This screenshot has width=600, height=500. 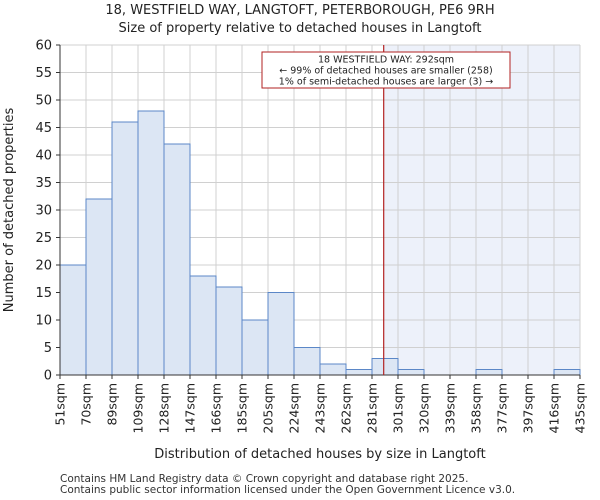 What do you see at coordinates (216, 408) in the screenshot?
I see `x-tick-label: 166sqm` at bounding box center [216, 408].